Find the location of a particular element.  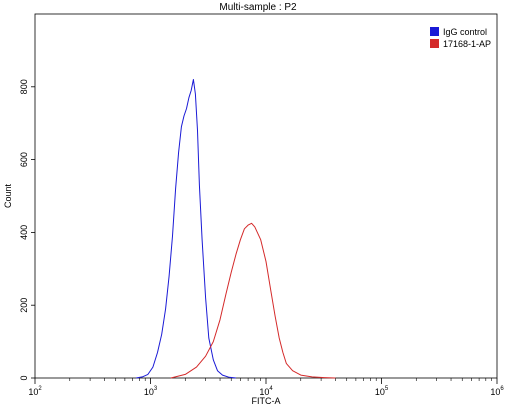

legend-swatch-17168-1-ap is located at coordinates (434, 43).